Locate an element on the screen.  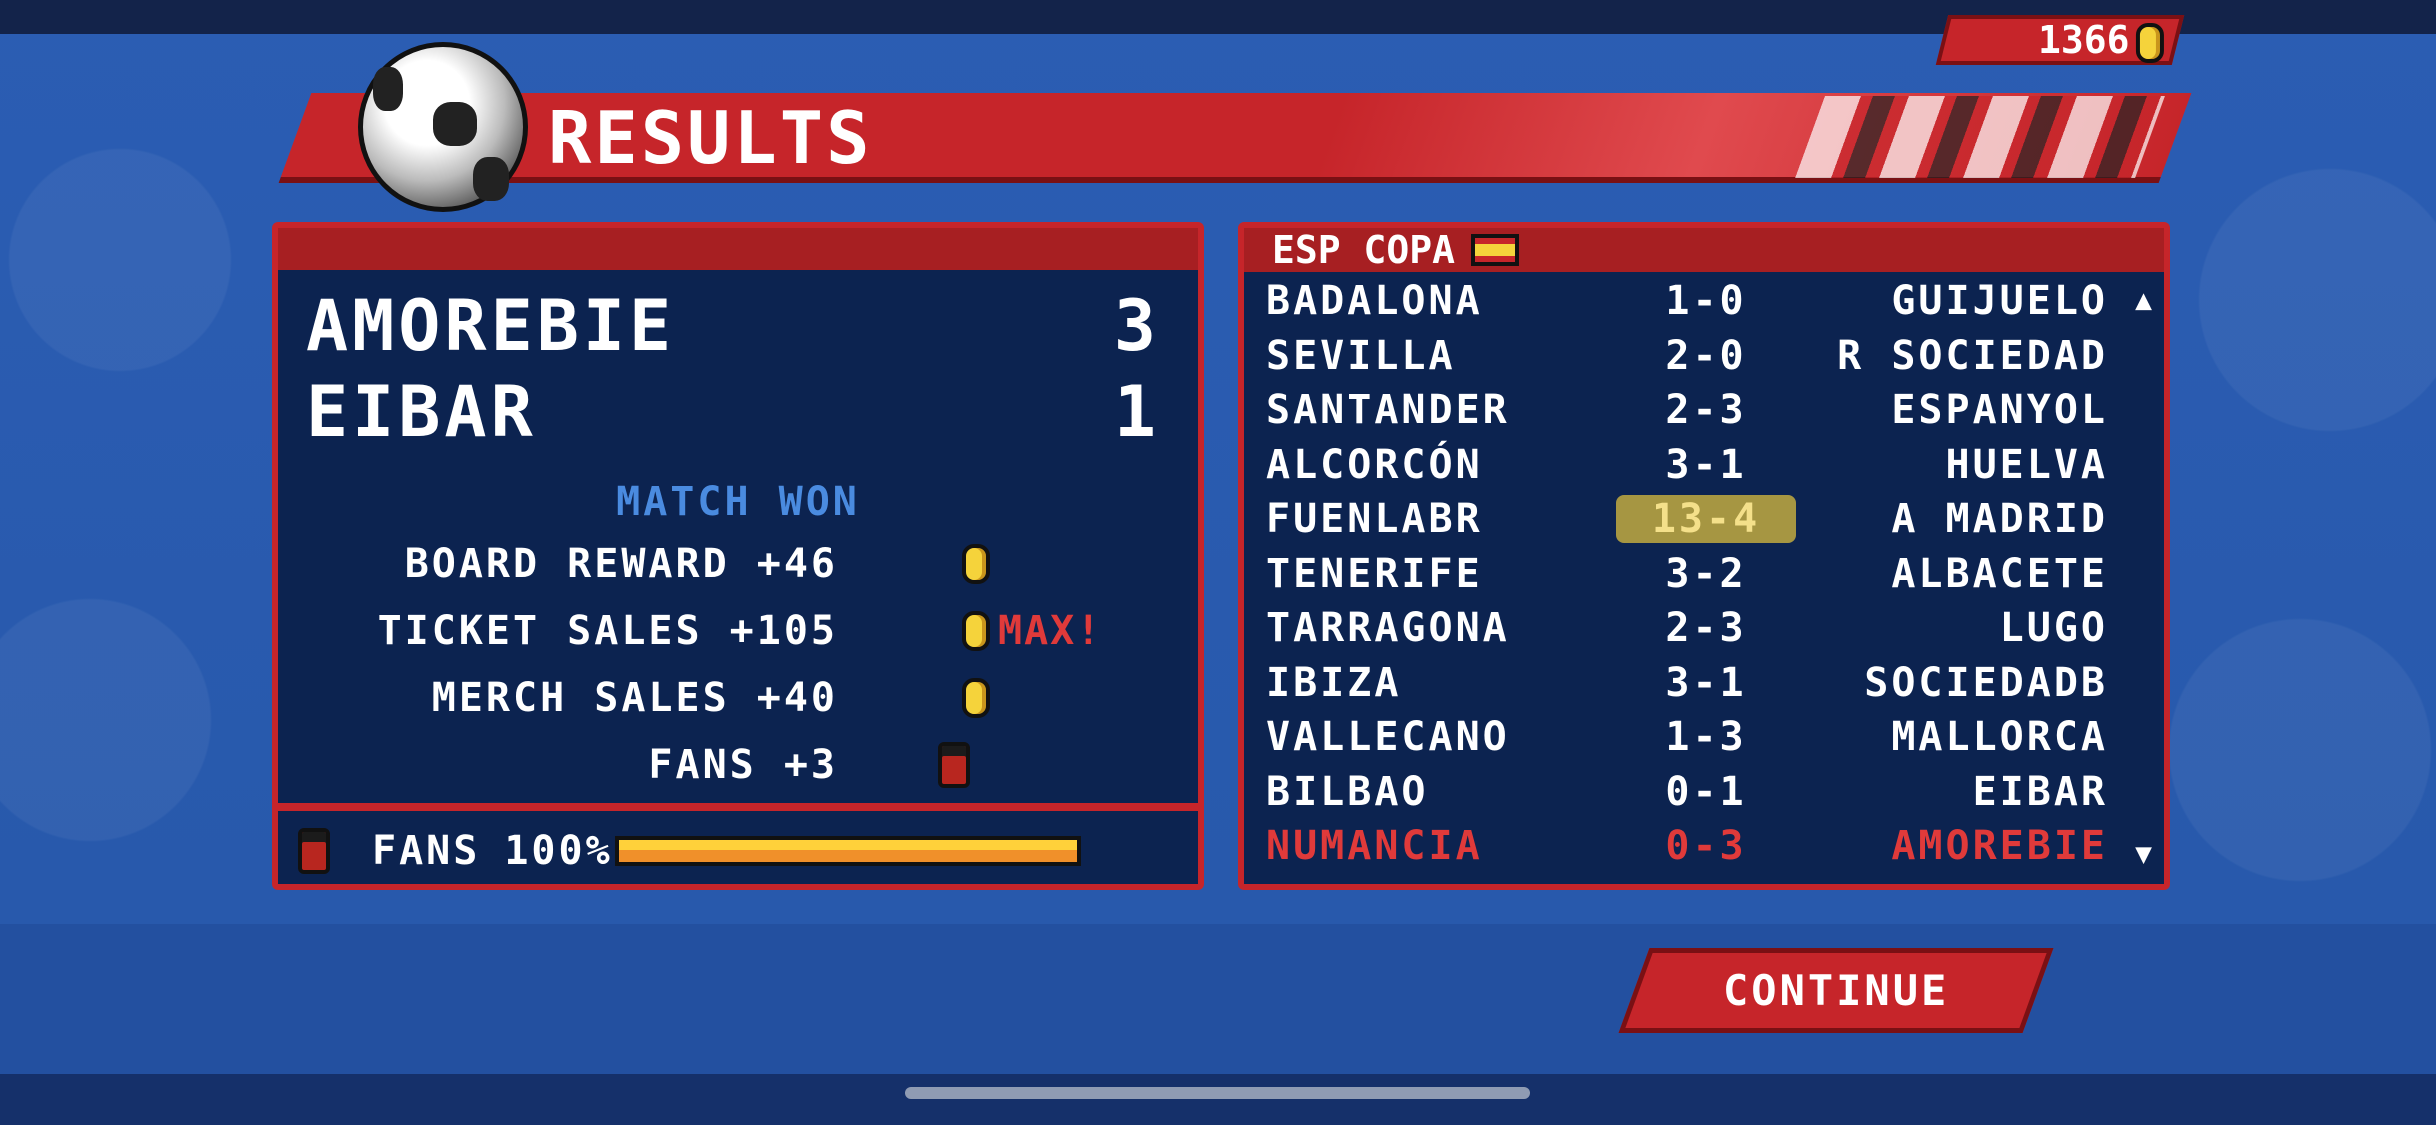
home-team: SEVILLA is located at coordinates (1361, 355).